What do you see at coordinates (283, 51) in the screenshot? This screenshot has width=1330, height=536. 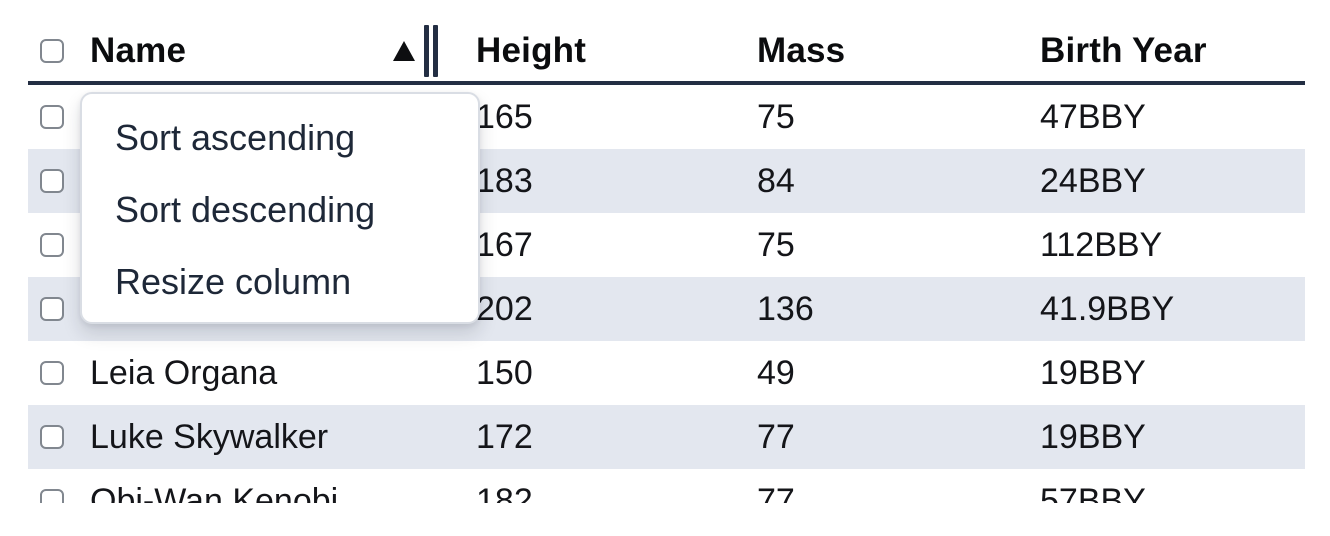 I see `column-header-name: Name` at bounding box center [283, 51].